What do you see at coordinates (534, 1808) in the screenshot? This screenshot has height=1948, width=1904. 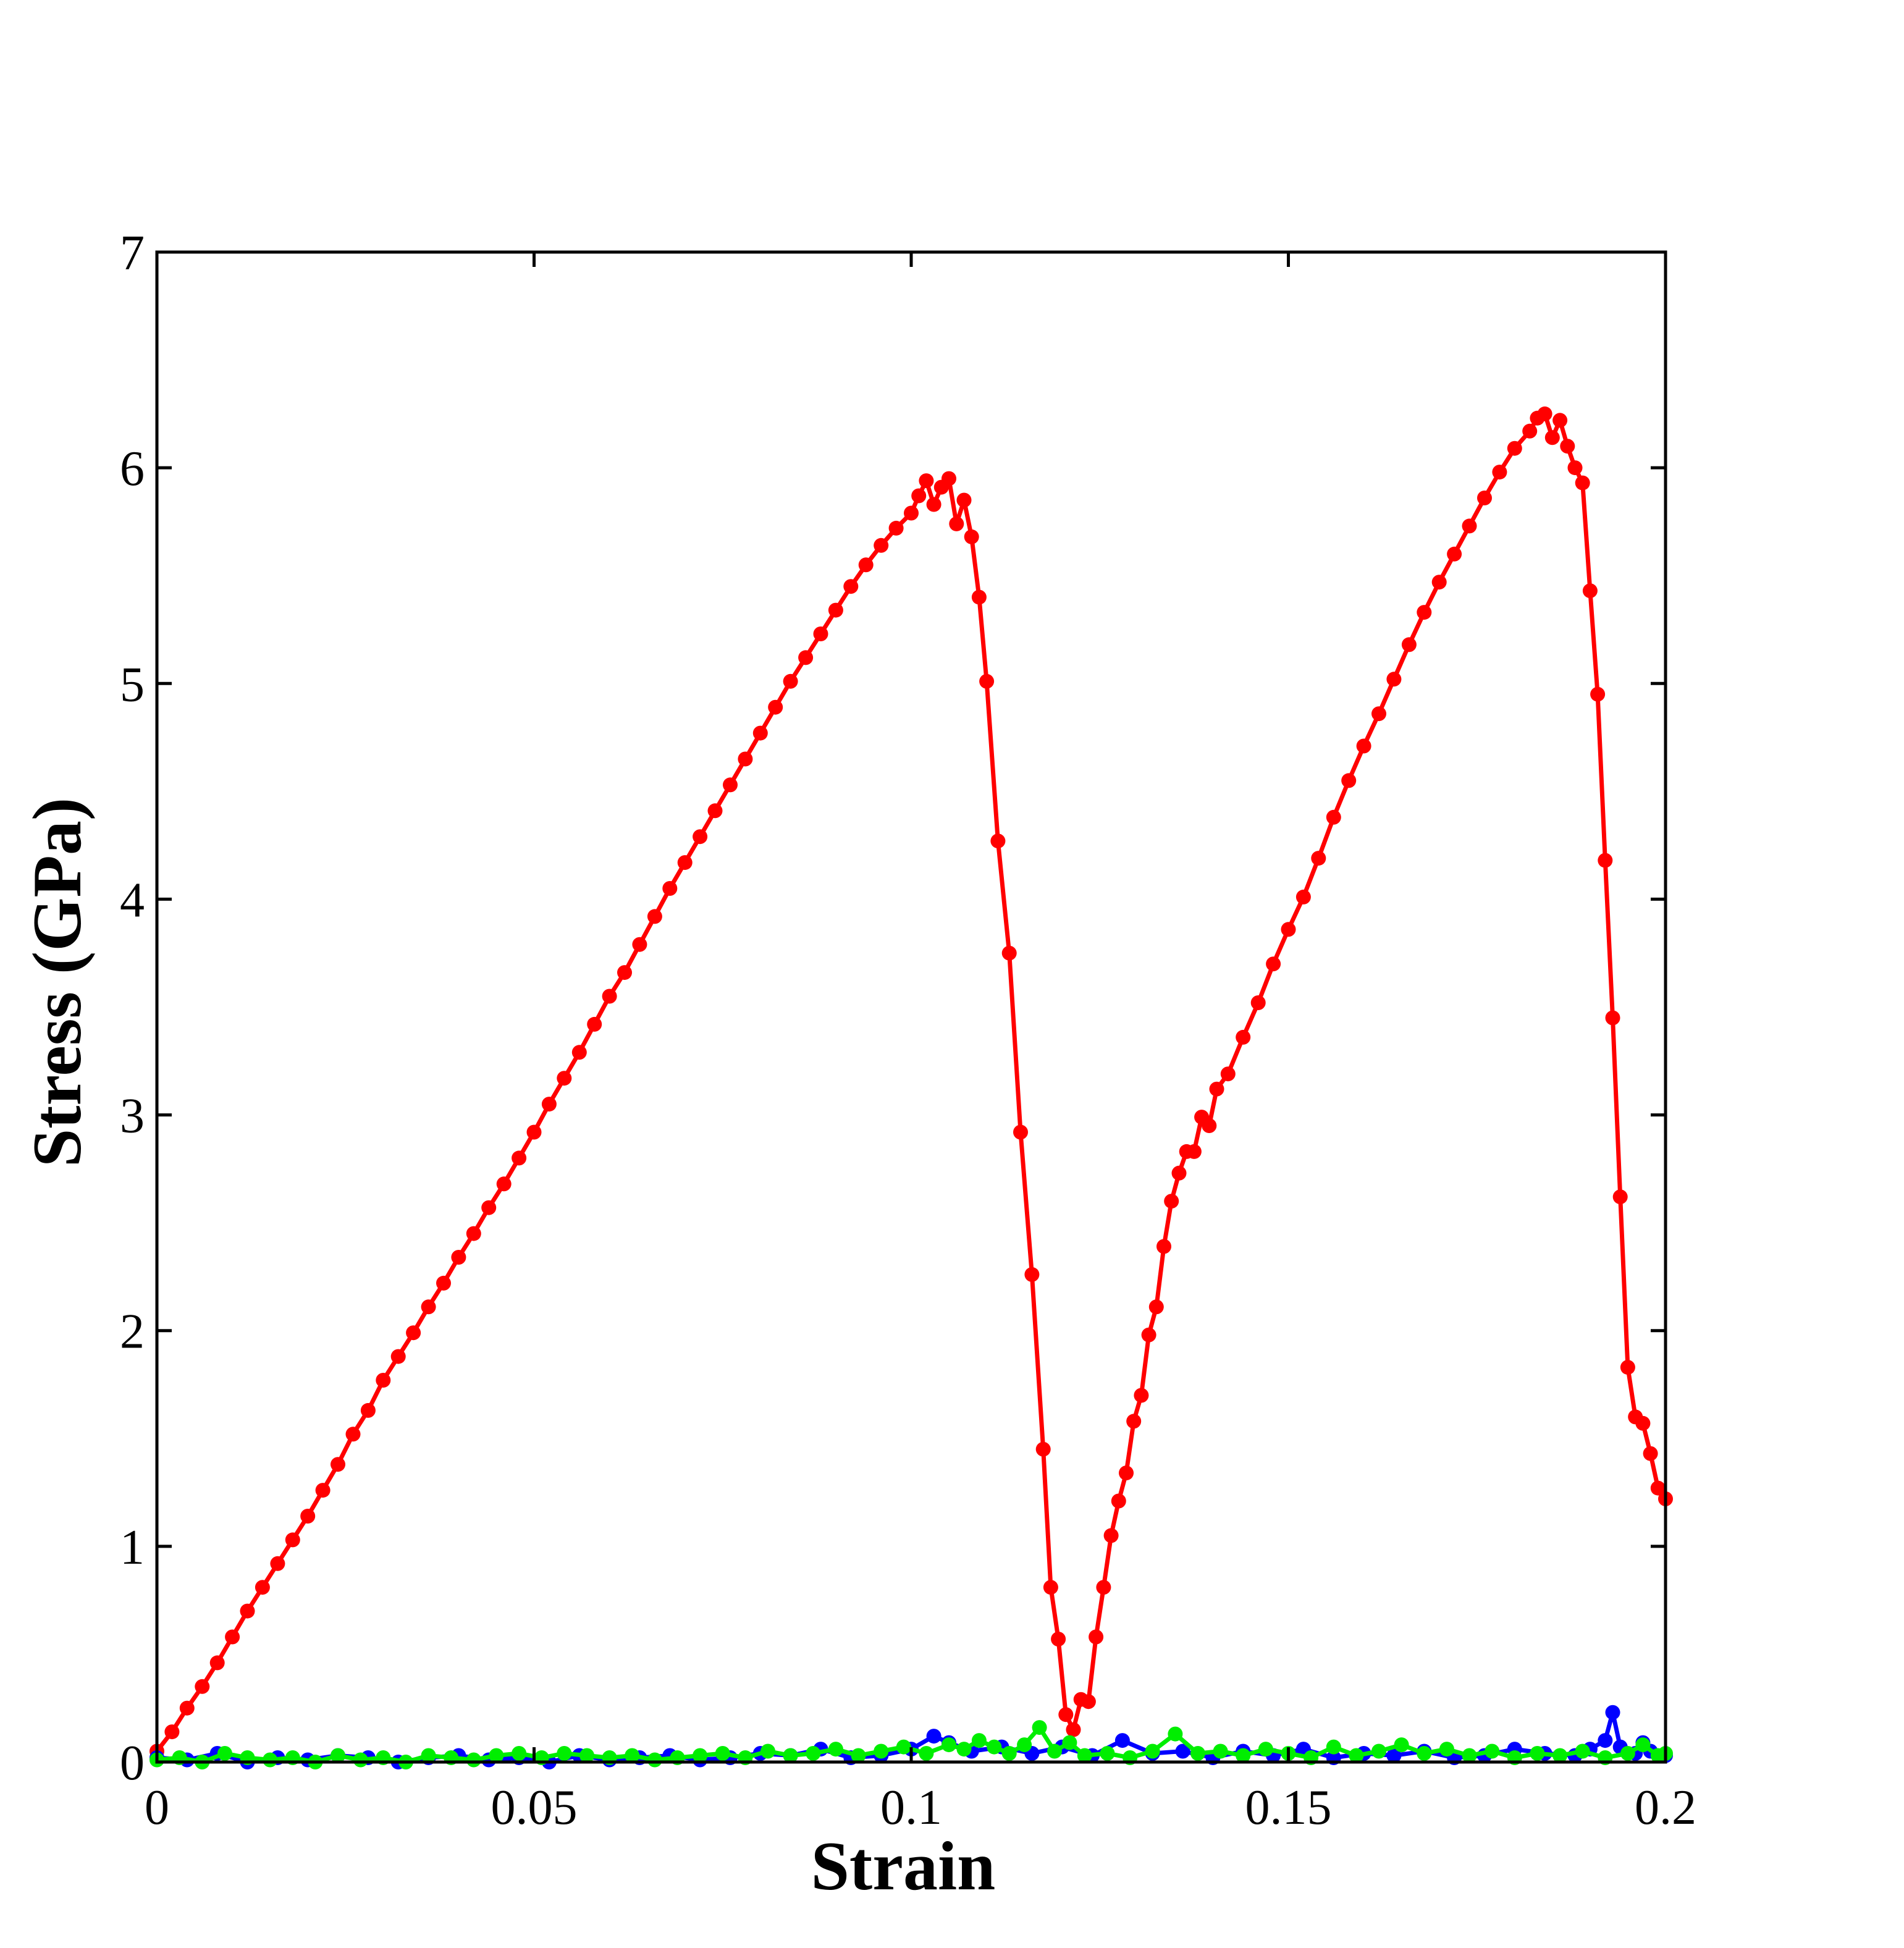 I see `x-tick-label-1: 0.05` at bounding box center [534, 1808].